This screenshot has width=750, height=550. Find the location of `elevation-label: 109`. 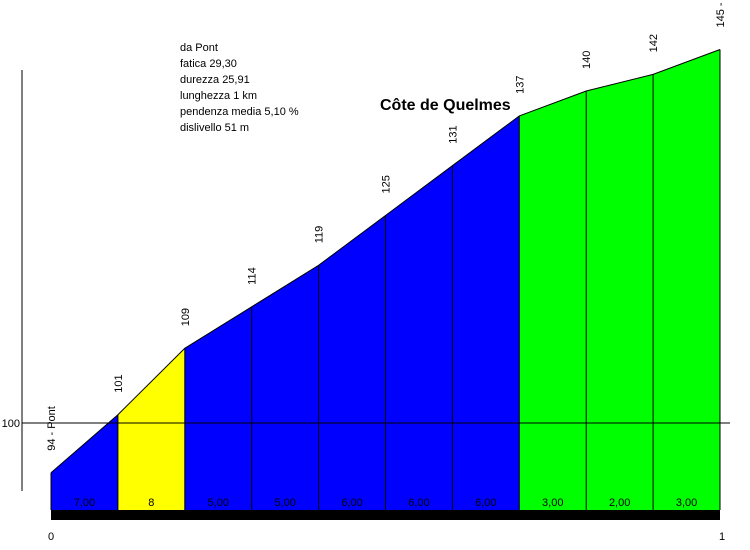

elevation-label: 109 is located at coordinates (186, 317).